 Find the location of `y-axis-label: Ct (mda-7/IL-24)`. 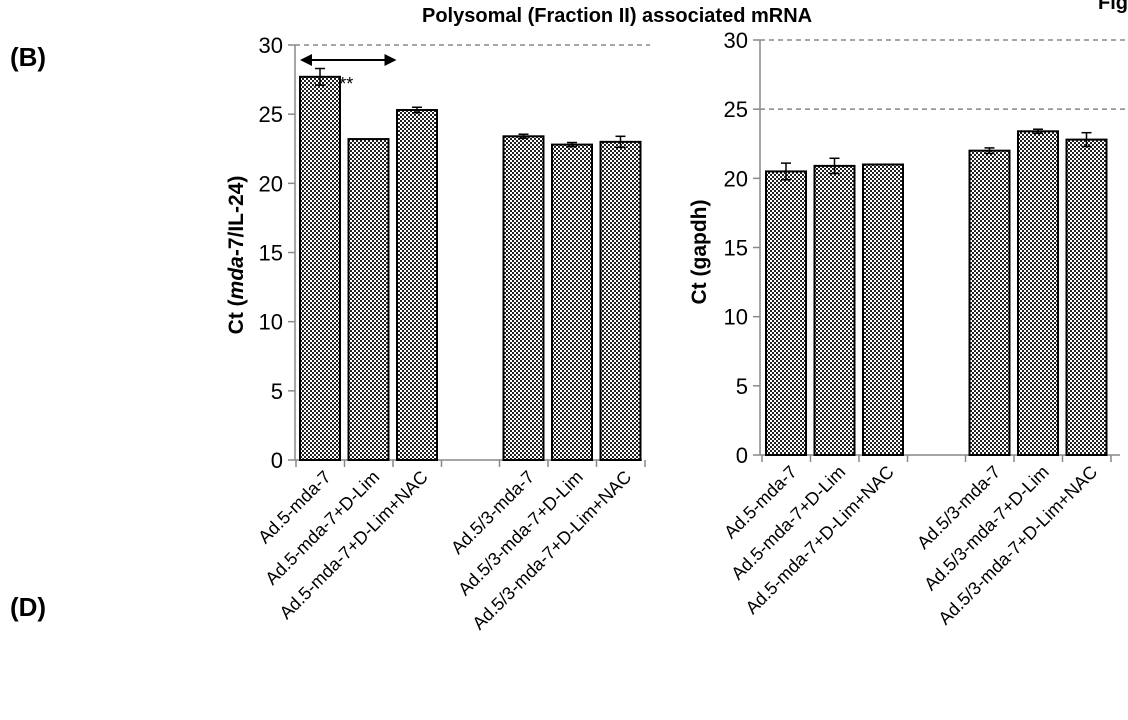

y-axis-label: Ct (mda-7/IL-24) is located at coordinates (236, 255).